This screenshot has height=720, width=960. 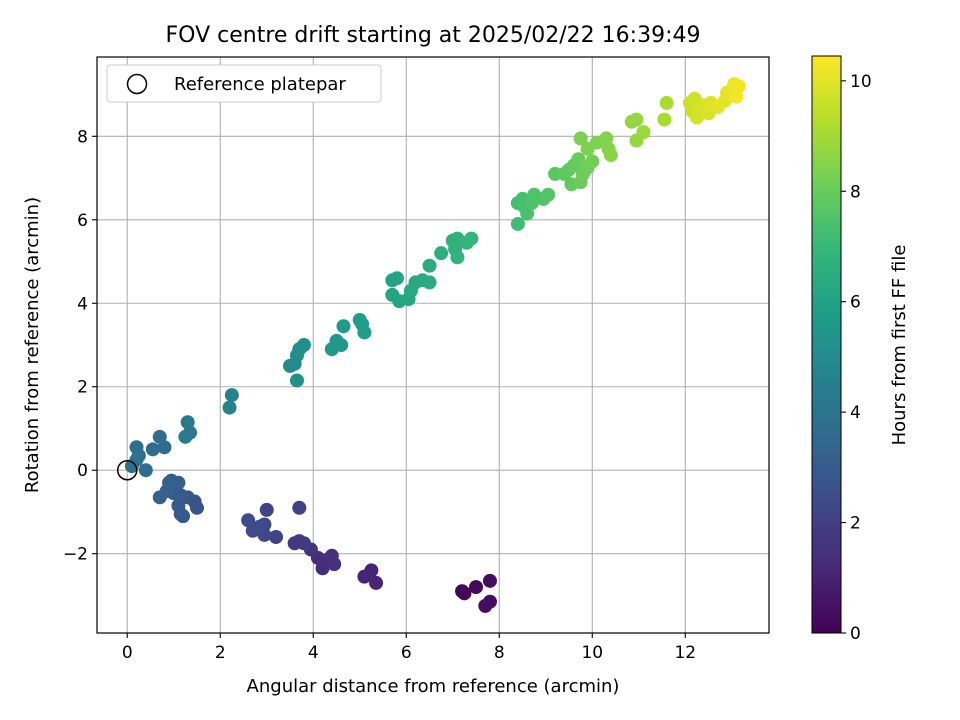 I want to click on x-tick-label: 4, so click(x=313, y=653).